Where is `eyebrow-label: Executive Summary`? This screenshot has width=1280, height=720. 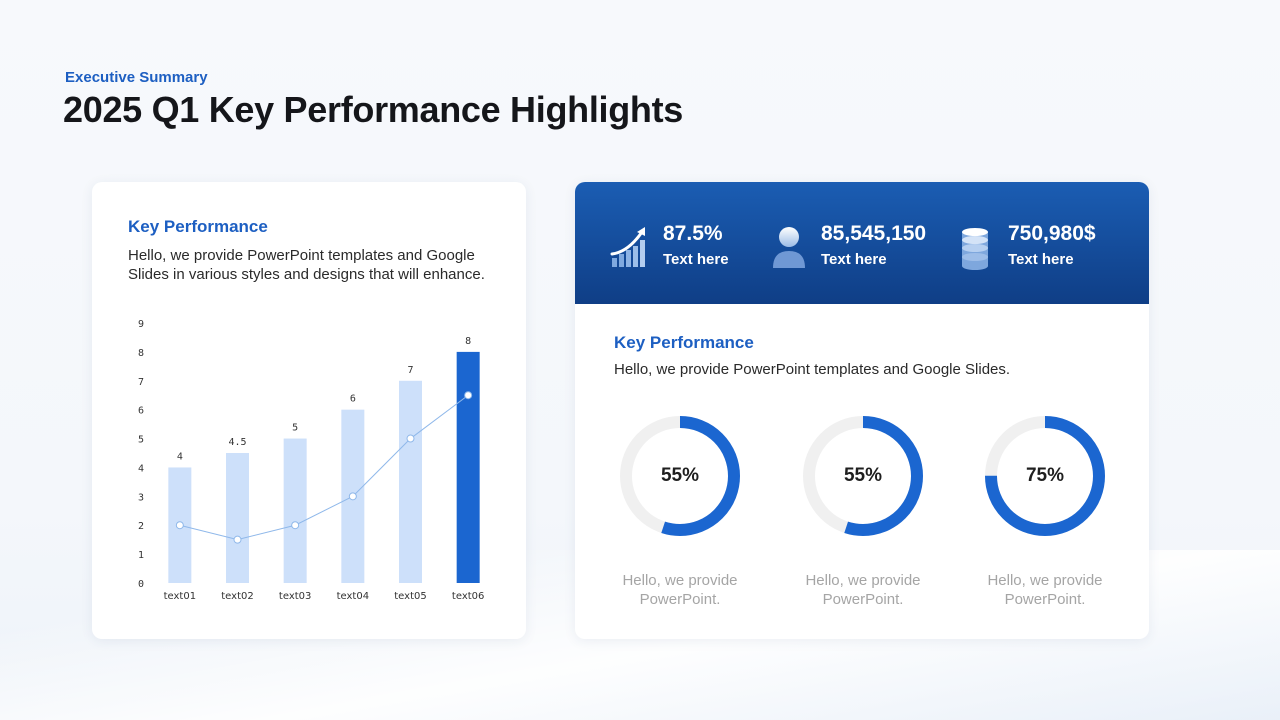 eyebrow-label: Executive Summary is located at coordinates (136, 77).